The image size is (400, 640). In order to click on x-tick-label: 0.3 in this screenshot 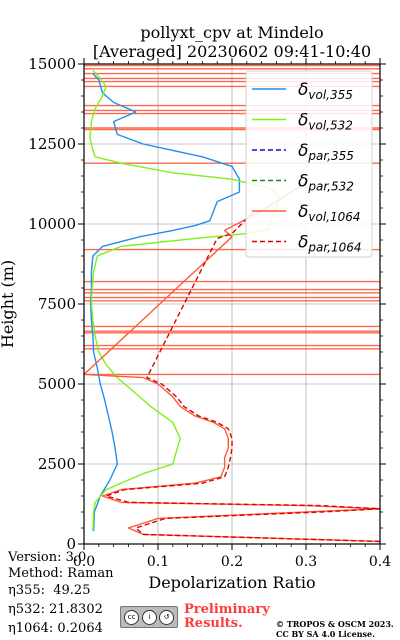, I will do `click(306, 562)`.